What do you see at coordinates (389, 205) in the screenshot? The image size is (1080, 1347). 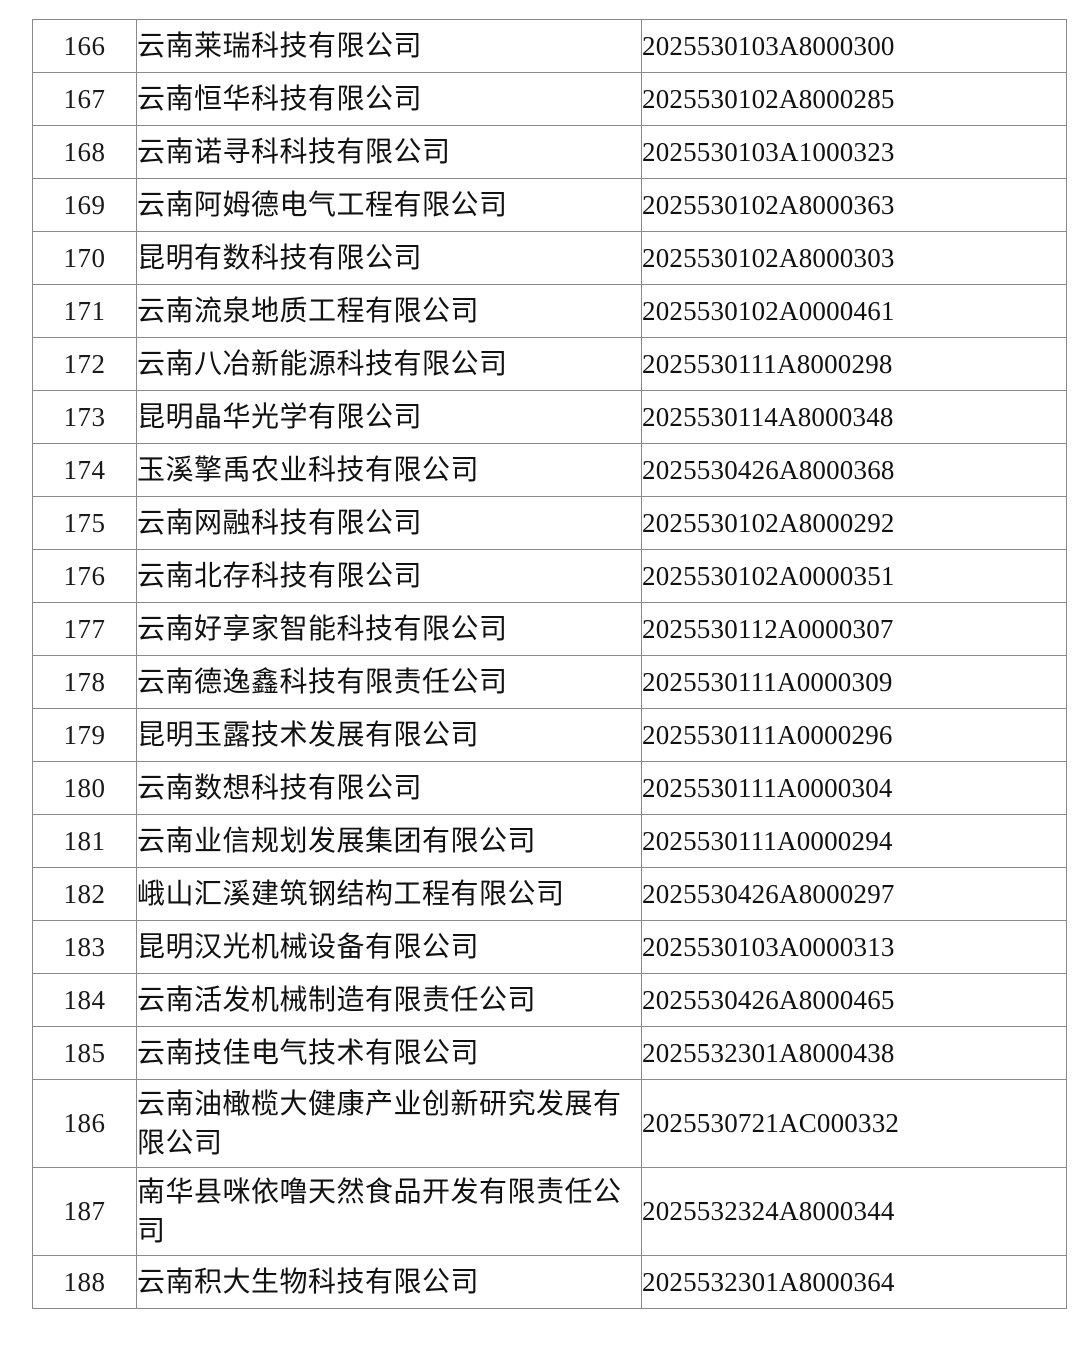 I see `company-name-cell: 云南阿姆德电气工程有限公司` at bounding box center [389, 205].